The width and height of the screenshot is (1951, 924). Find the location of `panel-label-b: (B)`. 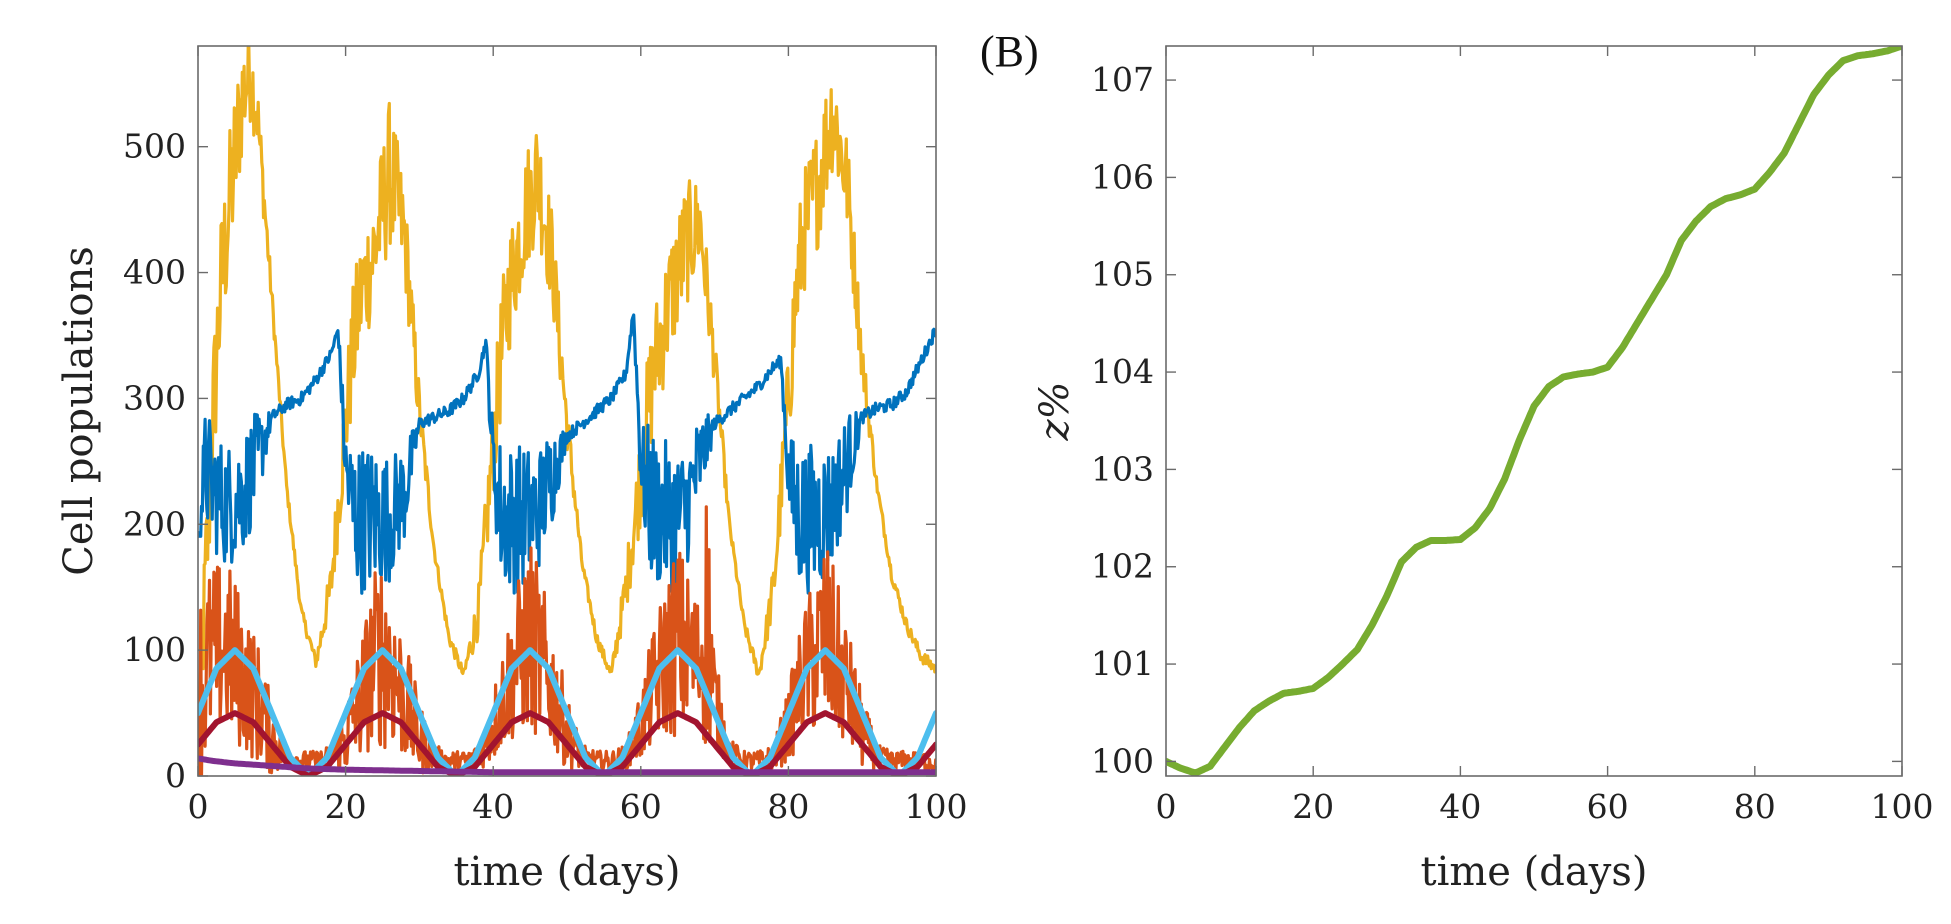

panel-label-b: (B) is located at coordinates (1009, 51).